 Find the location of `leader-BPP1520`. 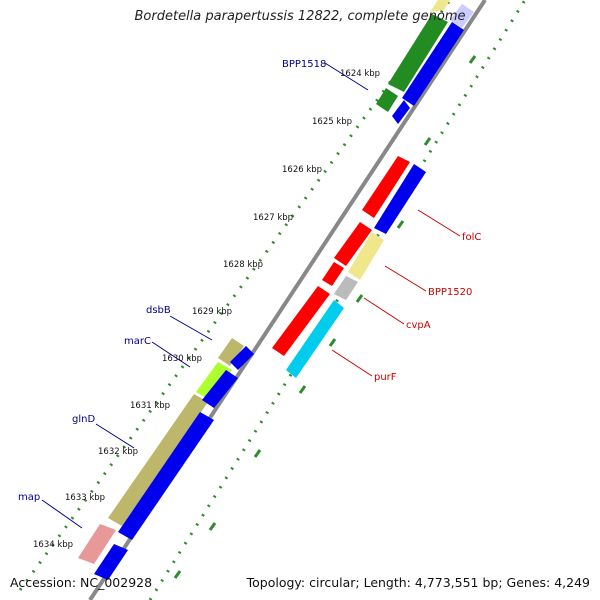

leader-BPP1520 is located at coordinates (405, 278).